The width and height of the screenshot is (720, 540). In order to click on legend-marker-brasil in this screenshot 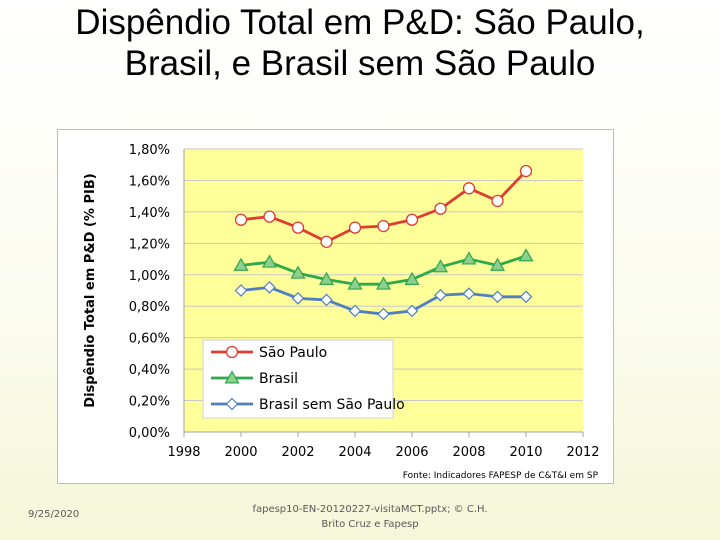, I will do `click(232, 377)`.